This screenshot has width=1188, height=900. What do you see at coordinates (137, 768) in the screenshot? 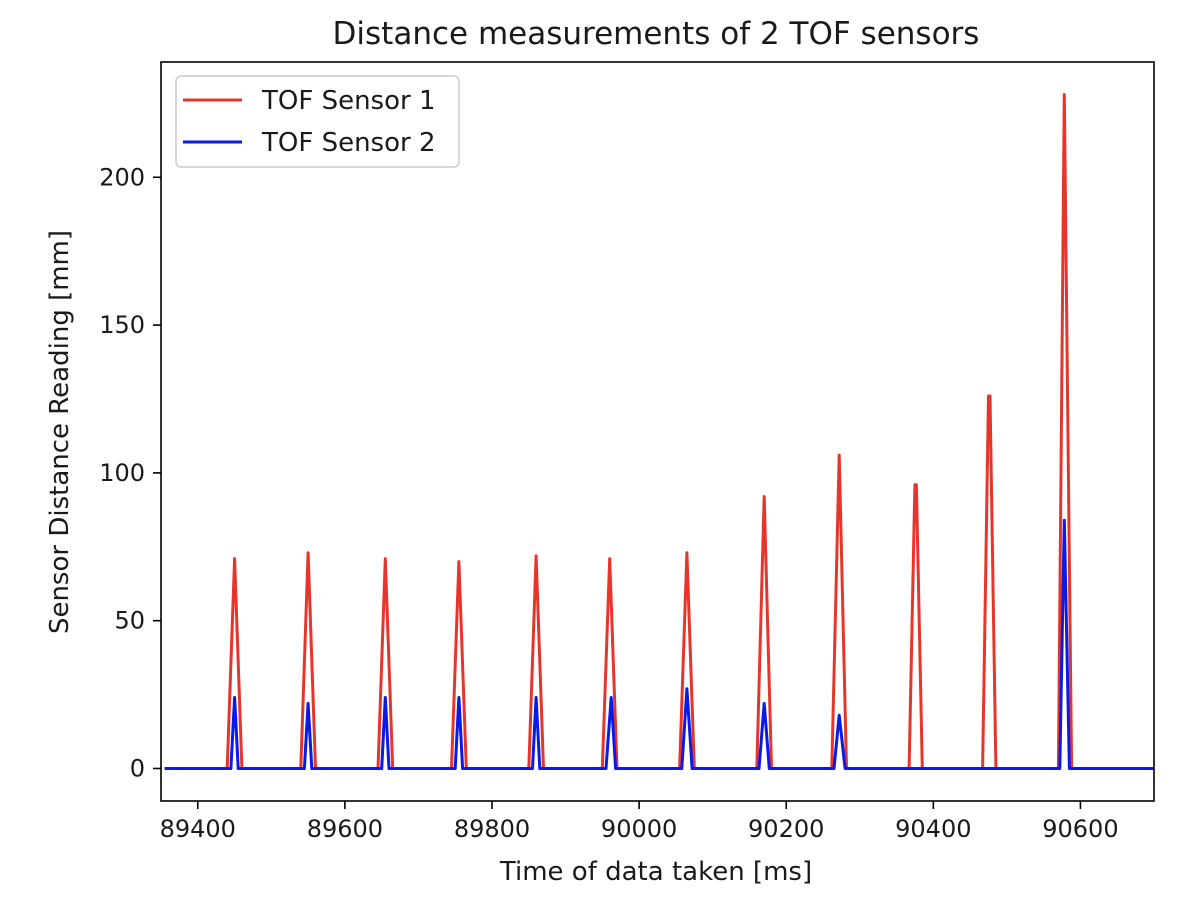
I see `y-tick-label: 0` at bounding box center [137, 768].